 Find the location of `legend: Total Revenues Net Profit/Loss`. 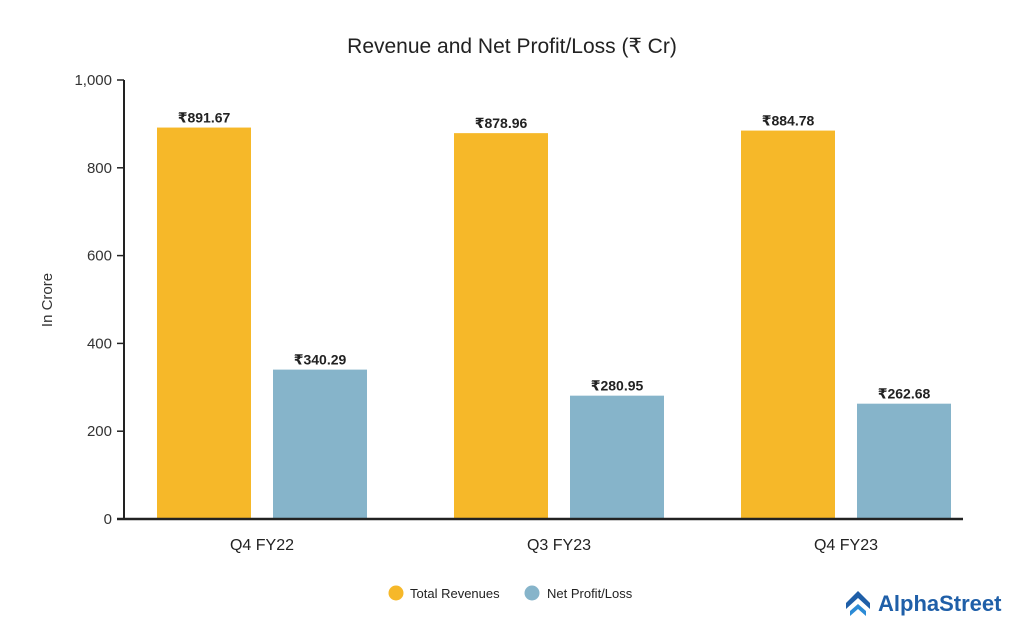

legend: Total Revenues Net Profit/Loss is located at coordinates (510, 593).